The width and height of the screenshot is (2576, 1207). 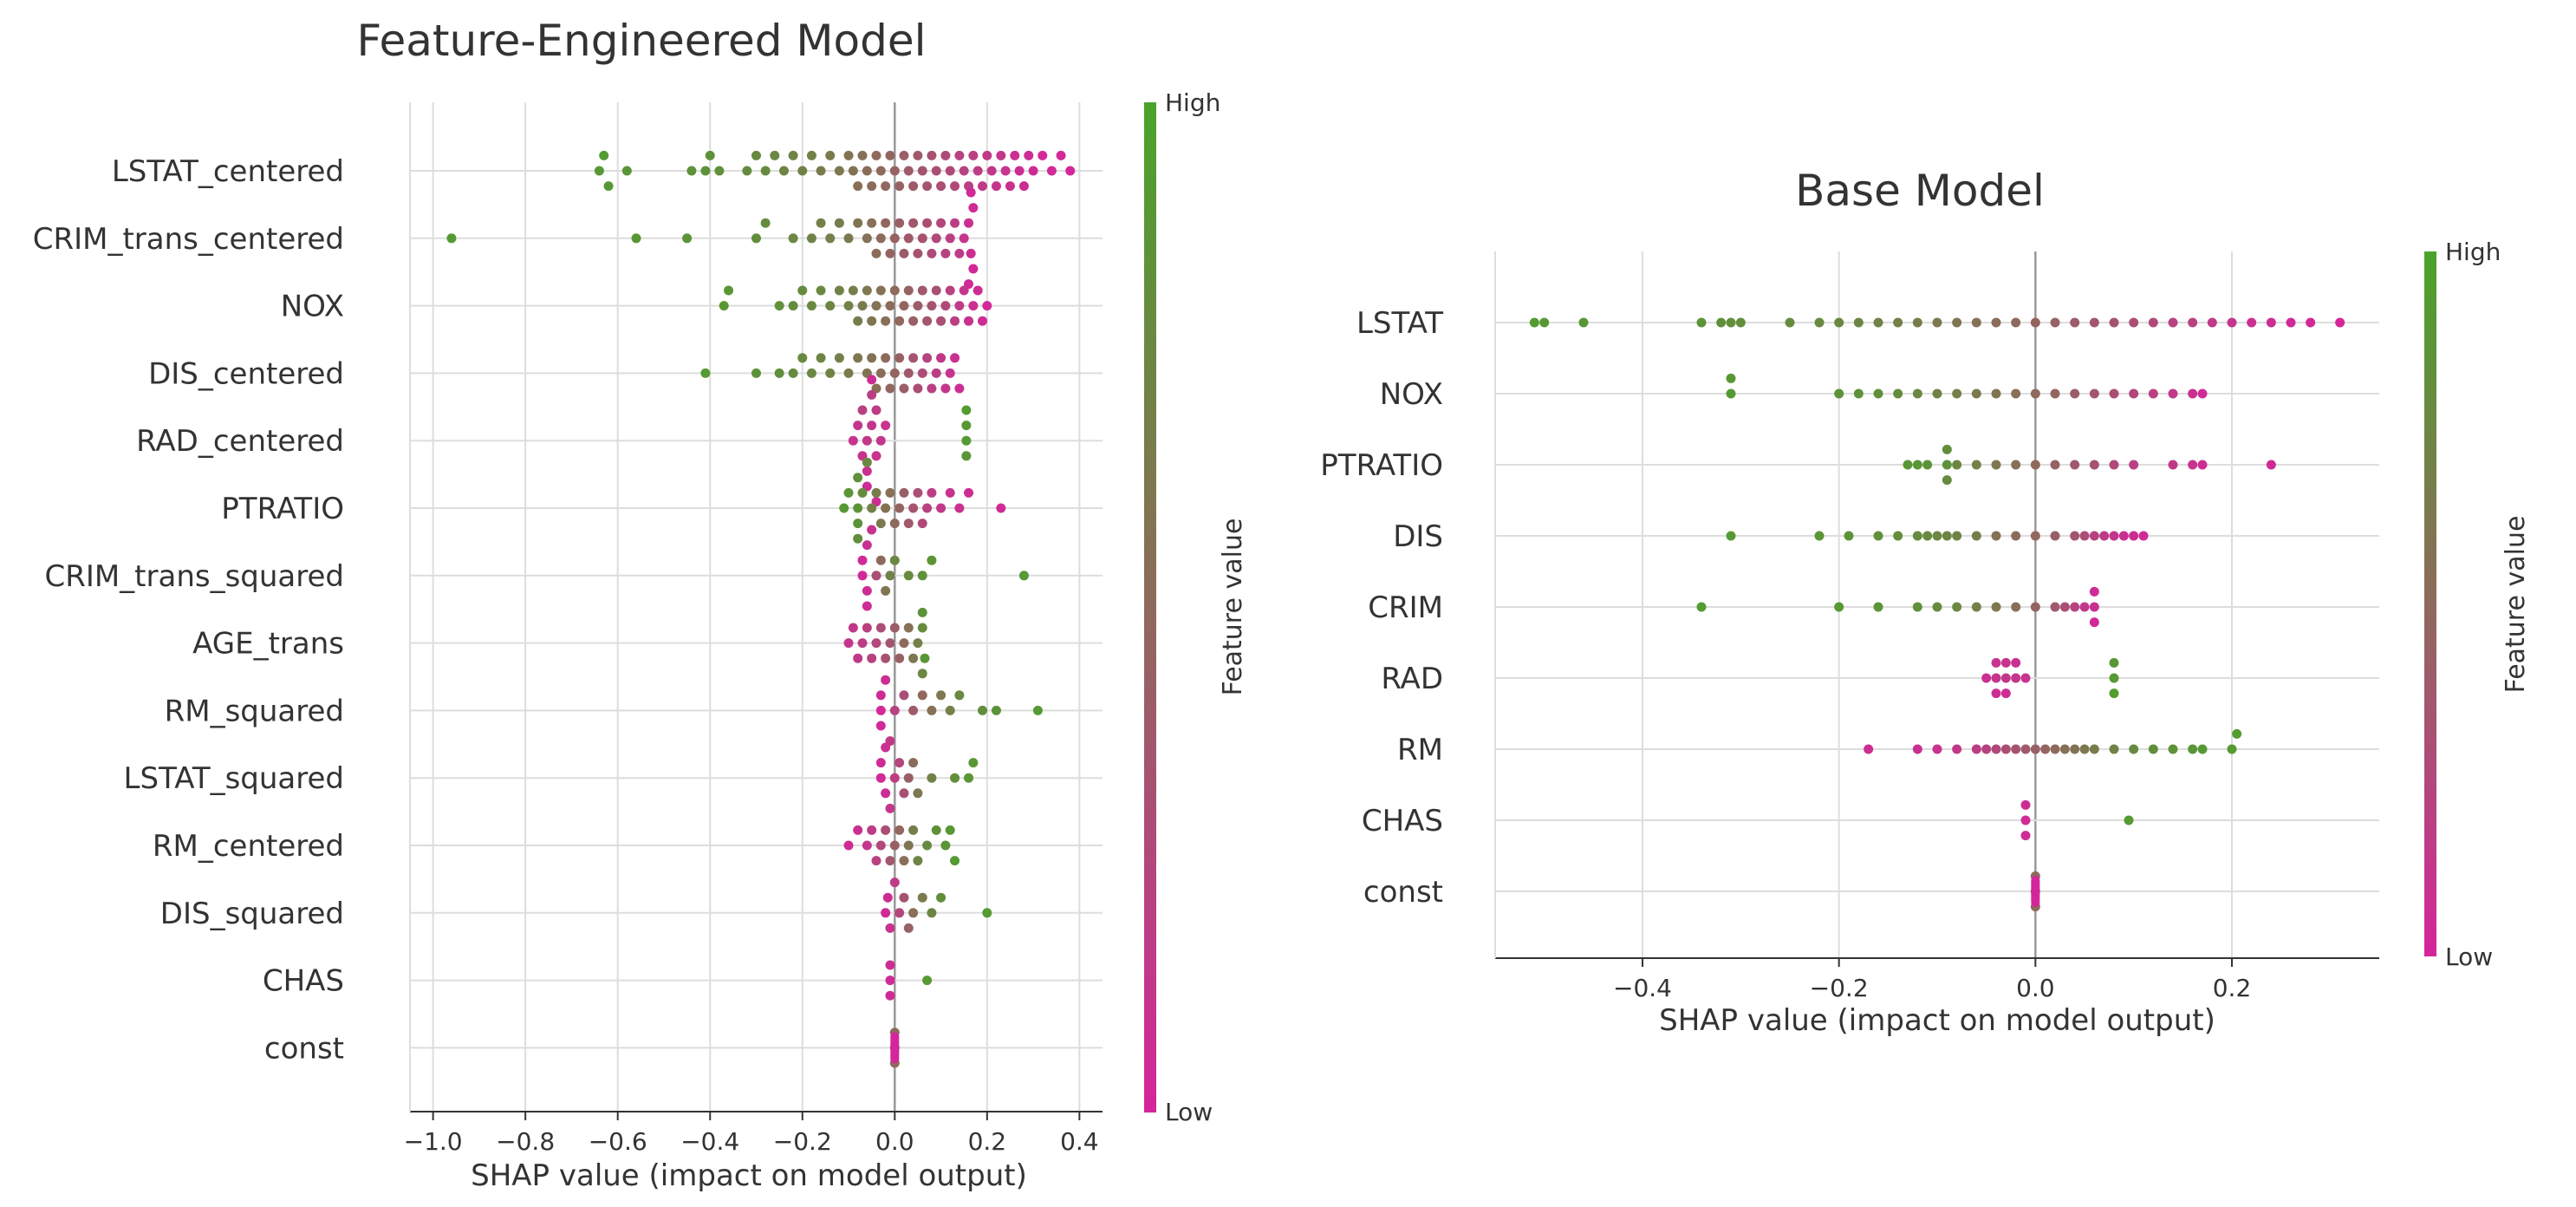 What do you see at coordinates (1196, 607) in the screenshot?
I see `colorbar: High Low Feature value` at bounding box center [1196, 607].